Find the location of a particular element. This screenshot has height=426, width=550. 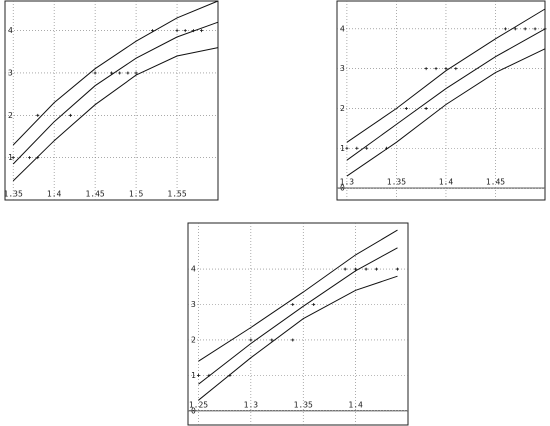

x-tick-label: 1.25 is located at coordinates (198, 404).